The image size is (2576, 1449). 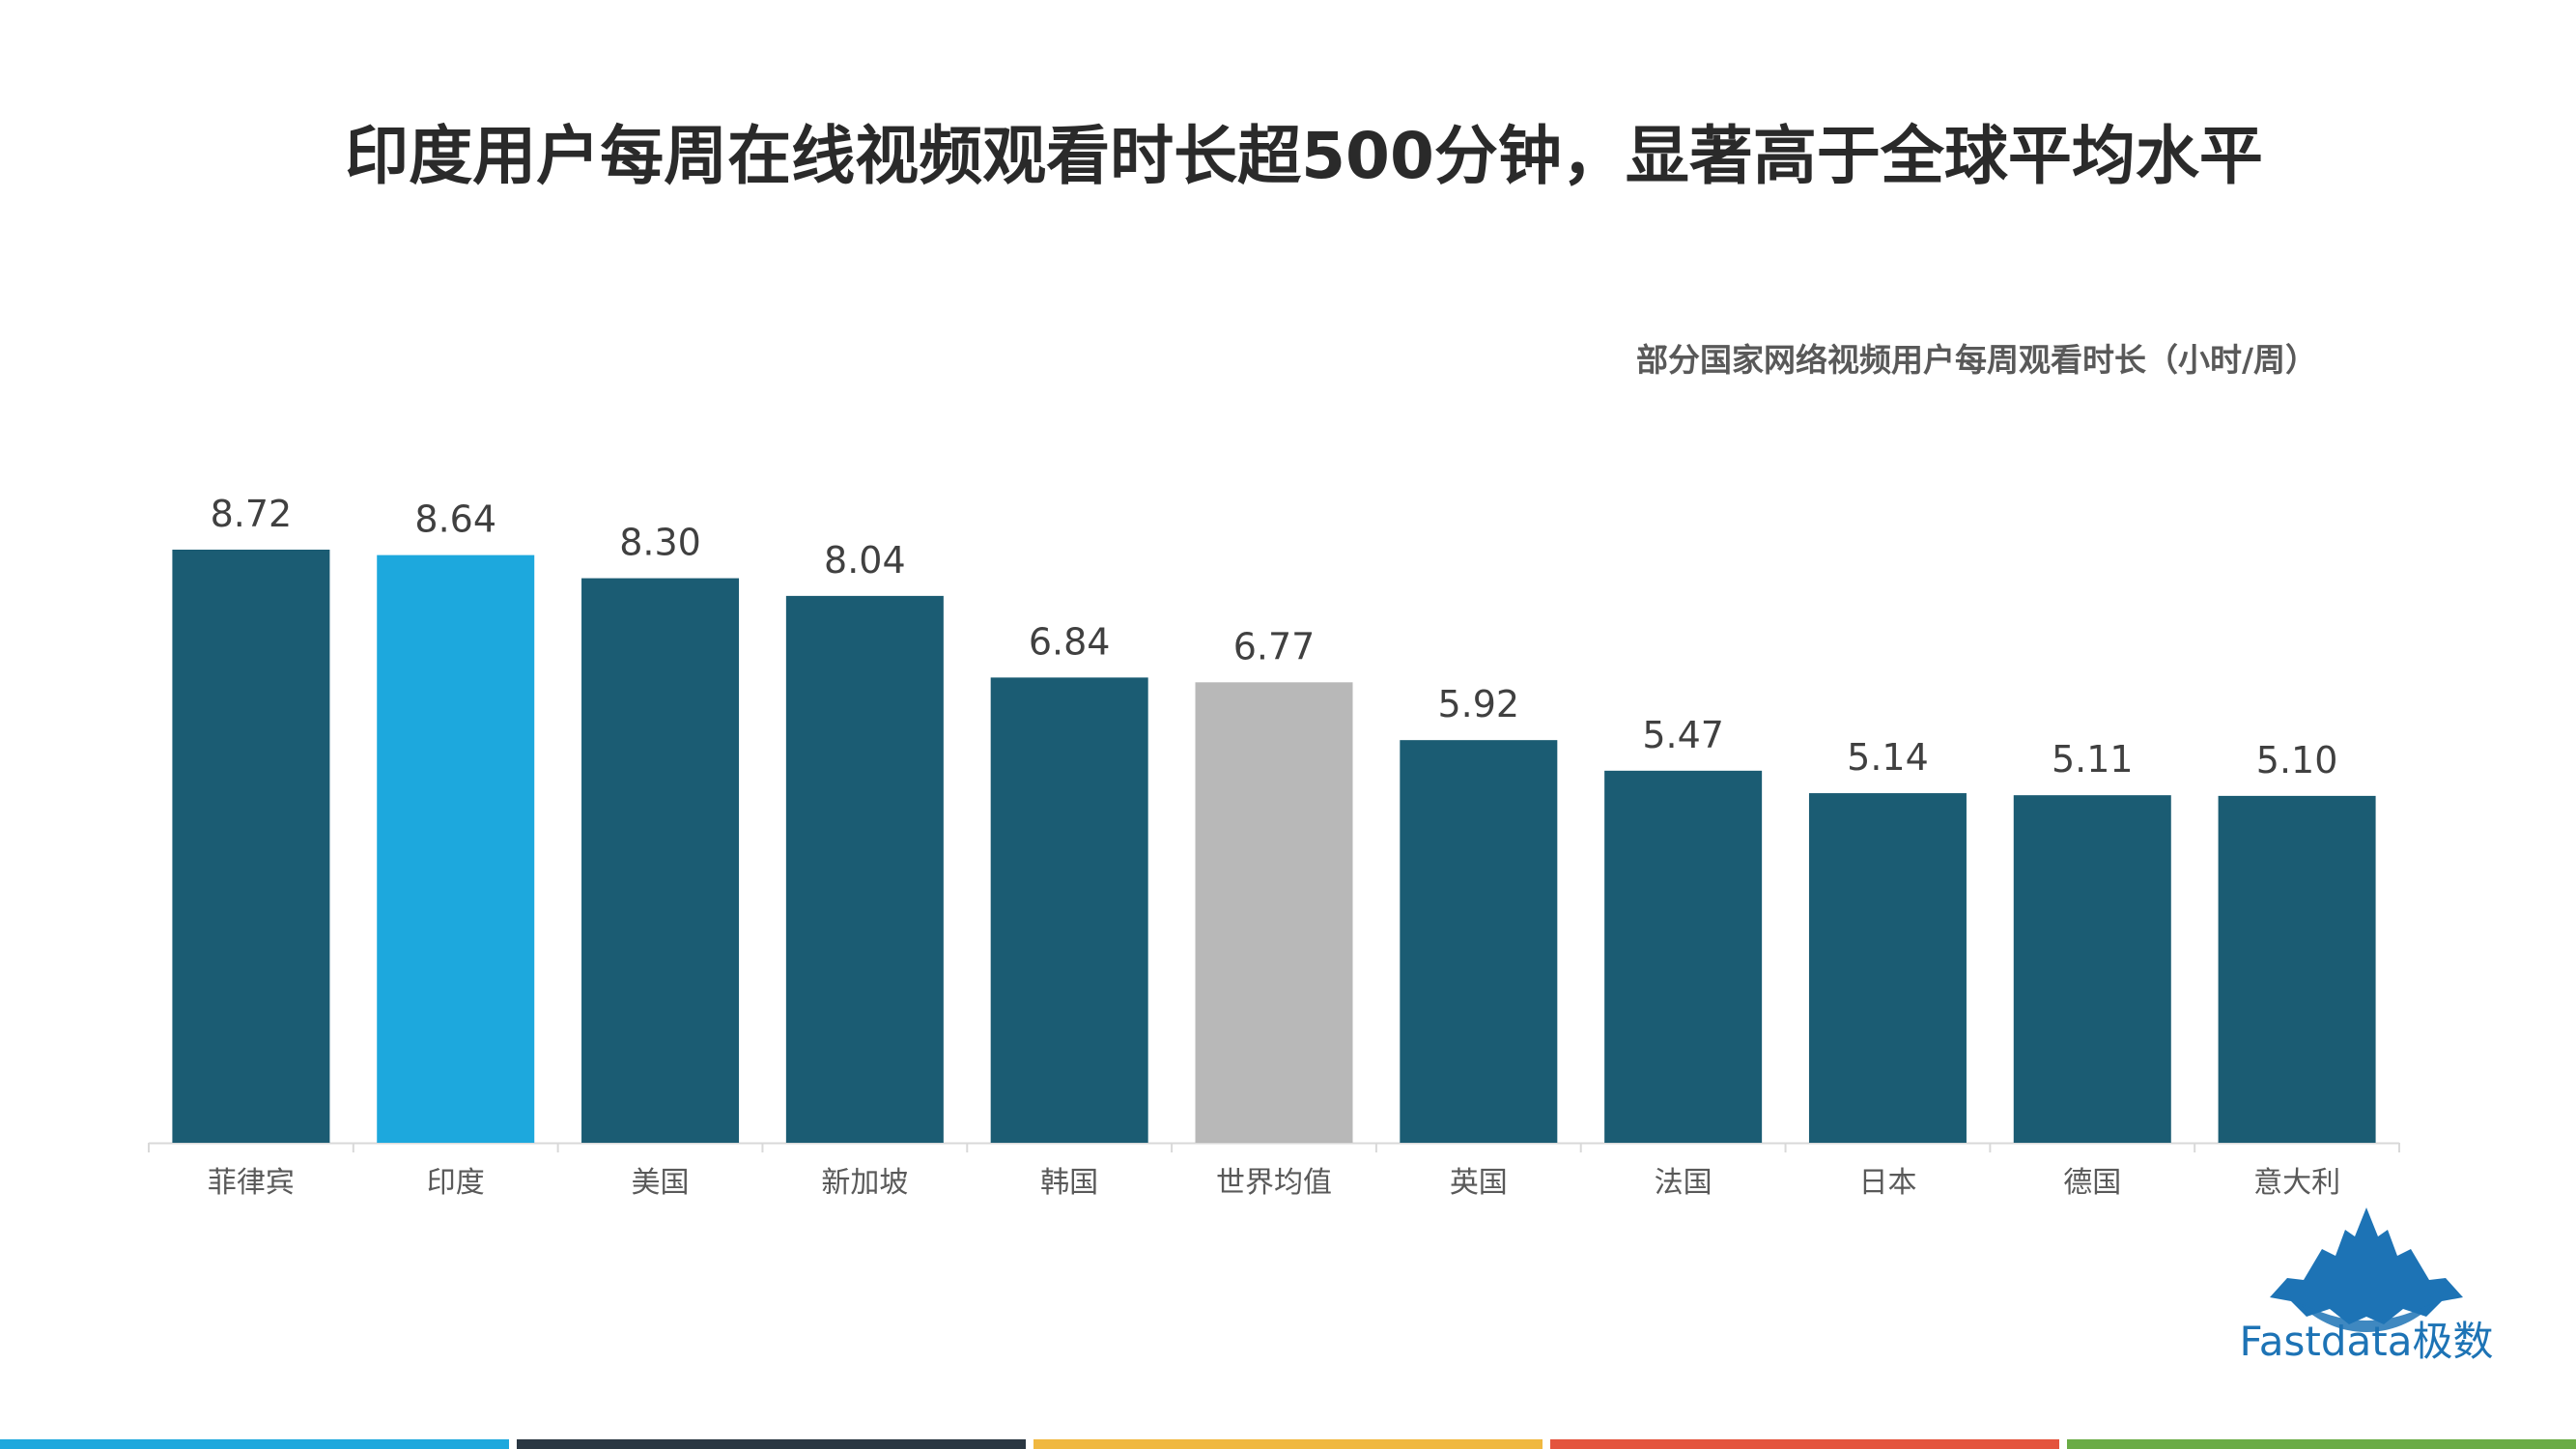 What do you see at coordinates (1304, 156) in the screenshot?
I see `page-title: 印度用户每周在线视频观看时长超500分钟，显著高于全球平均水平` at bounding box center [1304, 156].